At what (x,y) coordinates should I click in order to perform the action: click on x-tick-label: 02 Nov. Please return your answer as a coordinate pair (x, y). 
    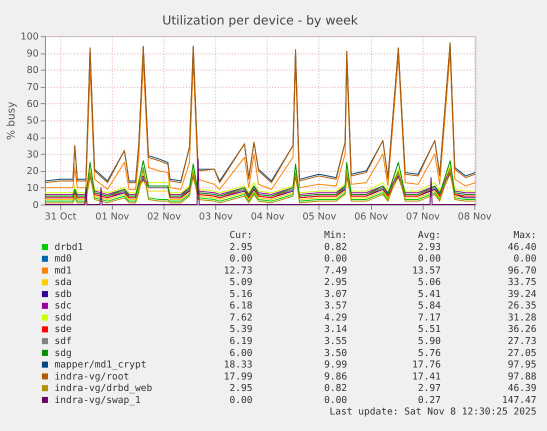
    Looking at the image, I should click on (164, 216).